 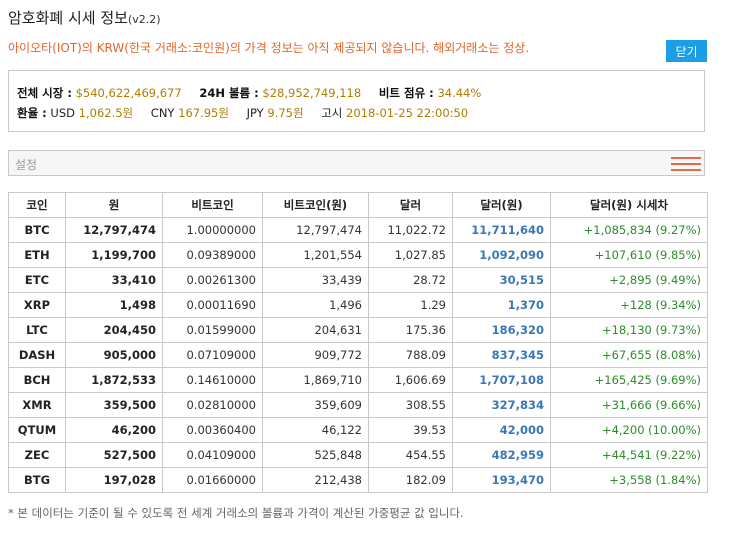 What do you see at coordinates (37, 480) in the screenshot?
I see `coin-cell: BTG` at bounding box center [37, 480].